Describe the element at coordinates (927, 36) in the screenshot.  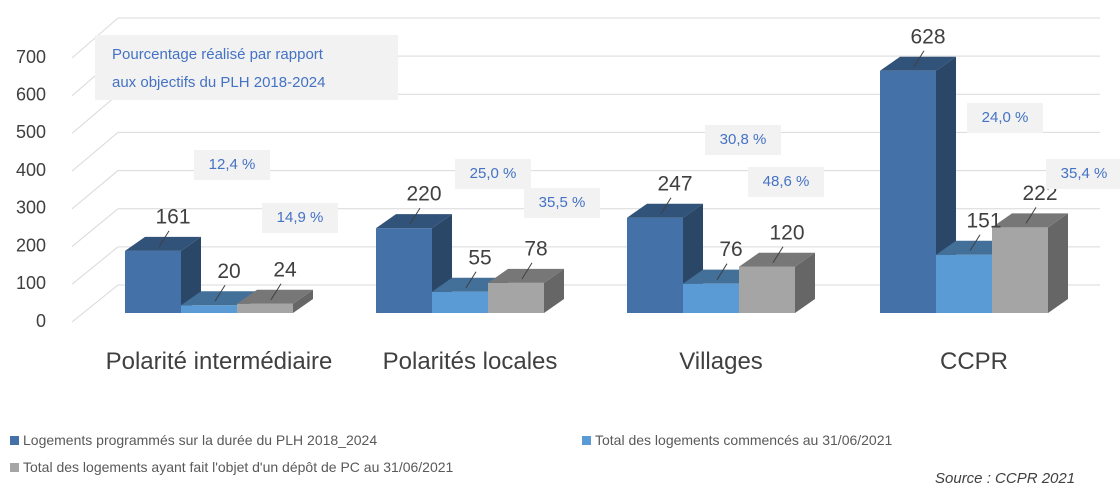
I see `data-label: 628` at that location.